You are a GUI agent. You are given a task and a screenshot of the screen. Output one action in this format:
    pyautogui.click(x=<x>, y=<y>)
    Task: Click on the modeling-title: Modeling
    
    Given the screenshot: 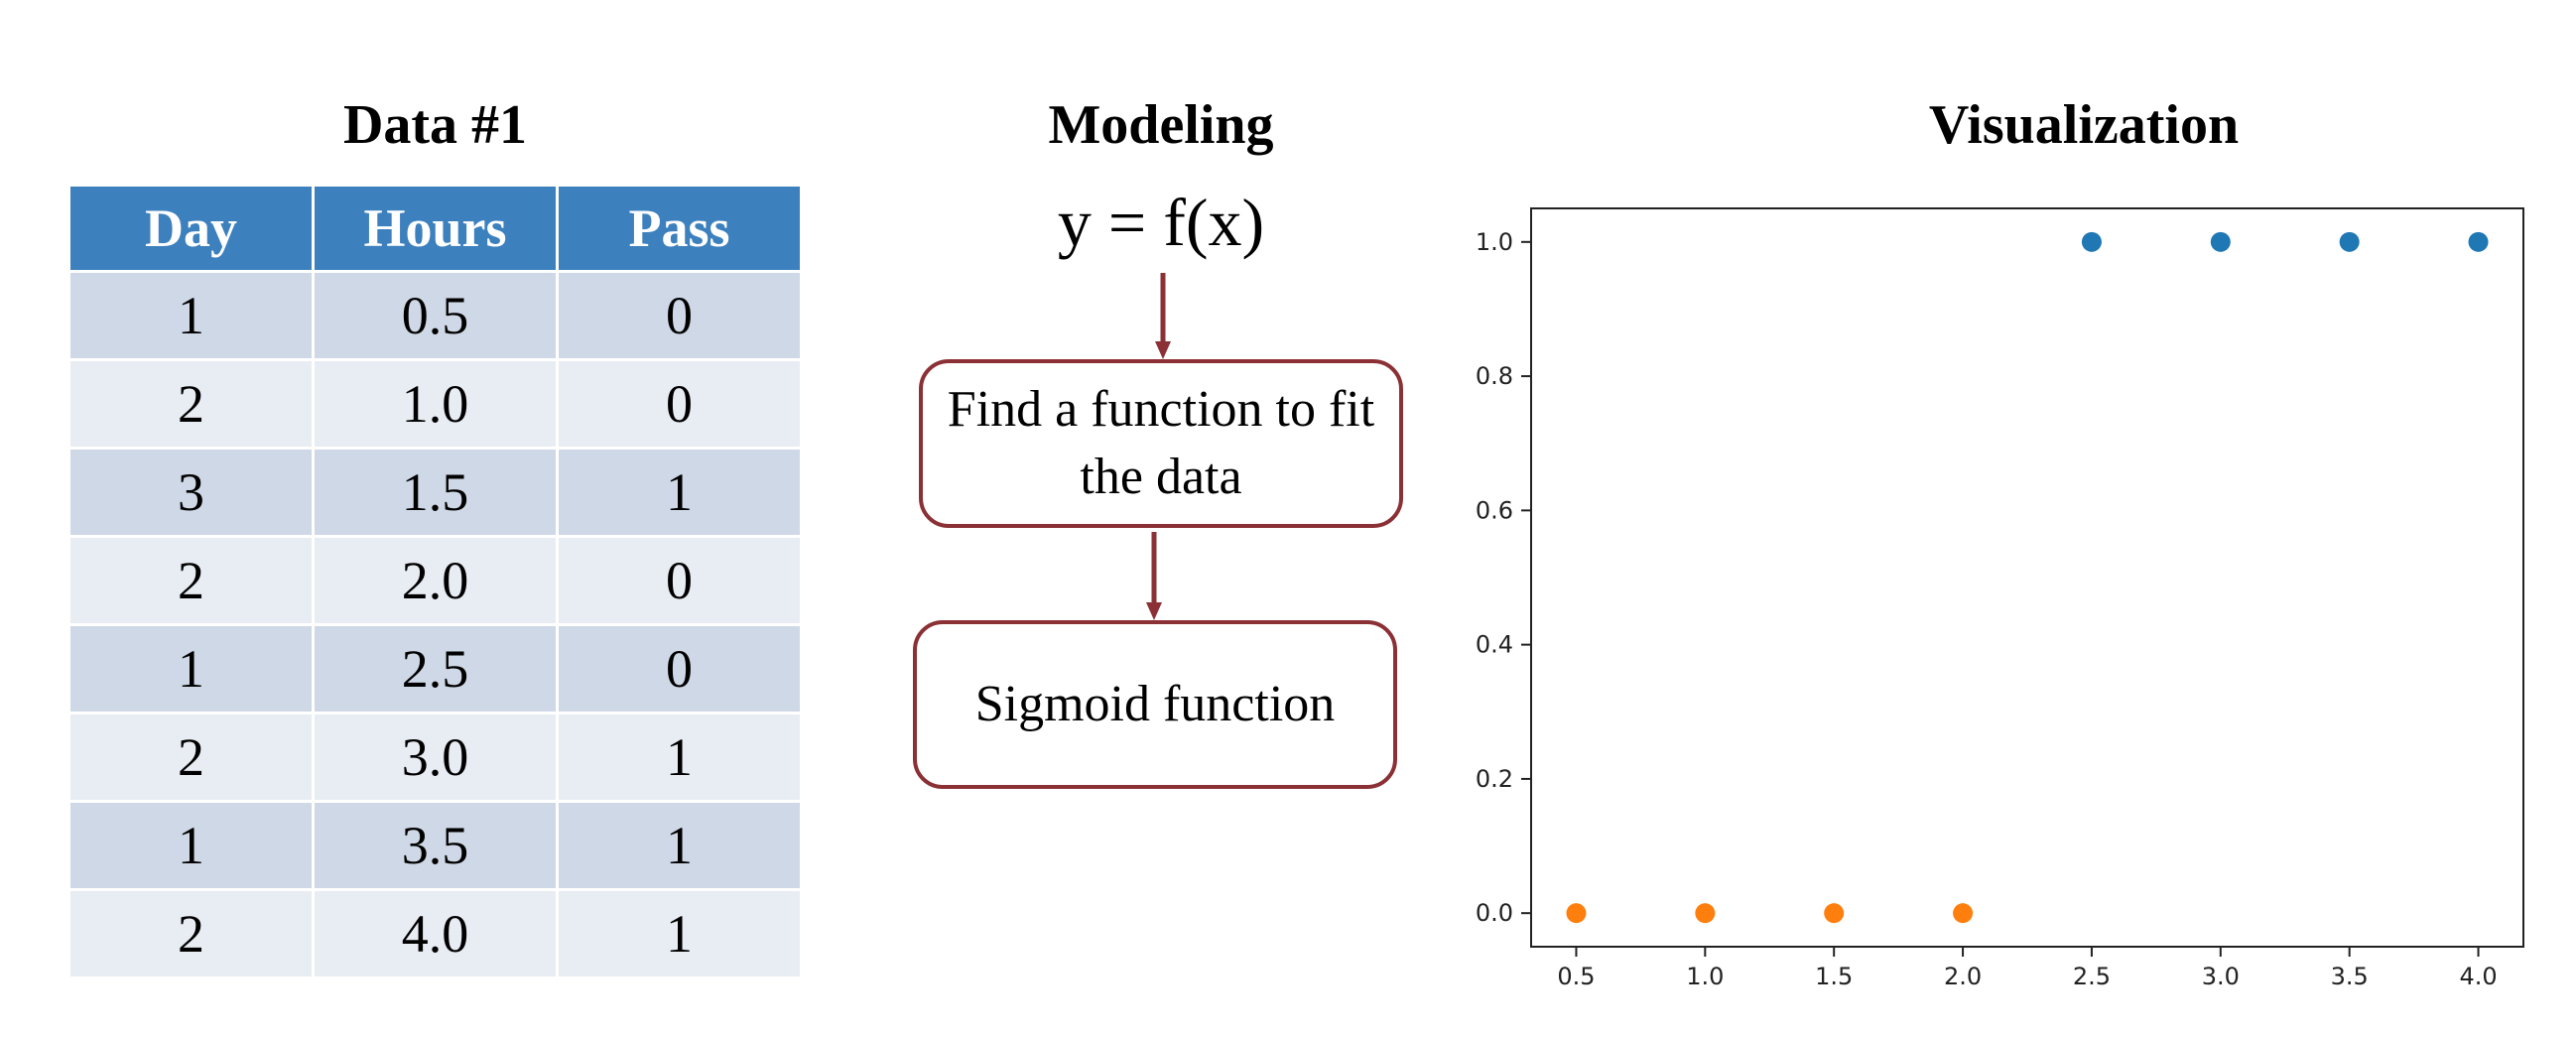 What is the action you would take?
    pyautogui.click(x=1161, y=125)
    